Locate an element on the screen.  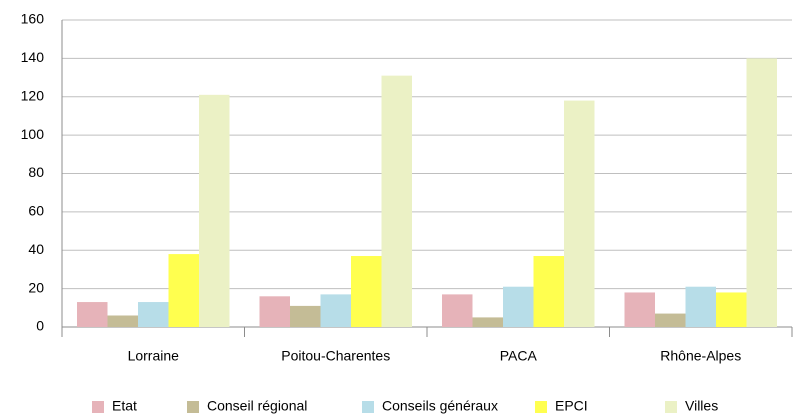
legend-label: Etat is located at coordinates (124, 406).